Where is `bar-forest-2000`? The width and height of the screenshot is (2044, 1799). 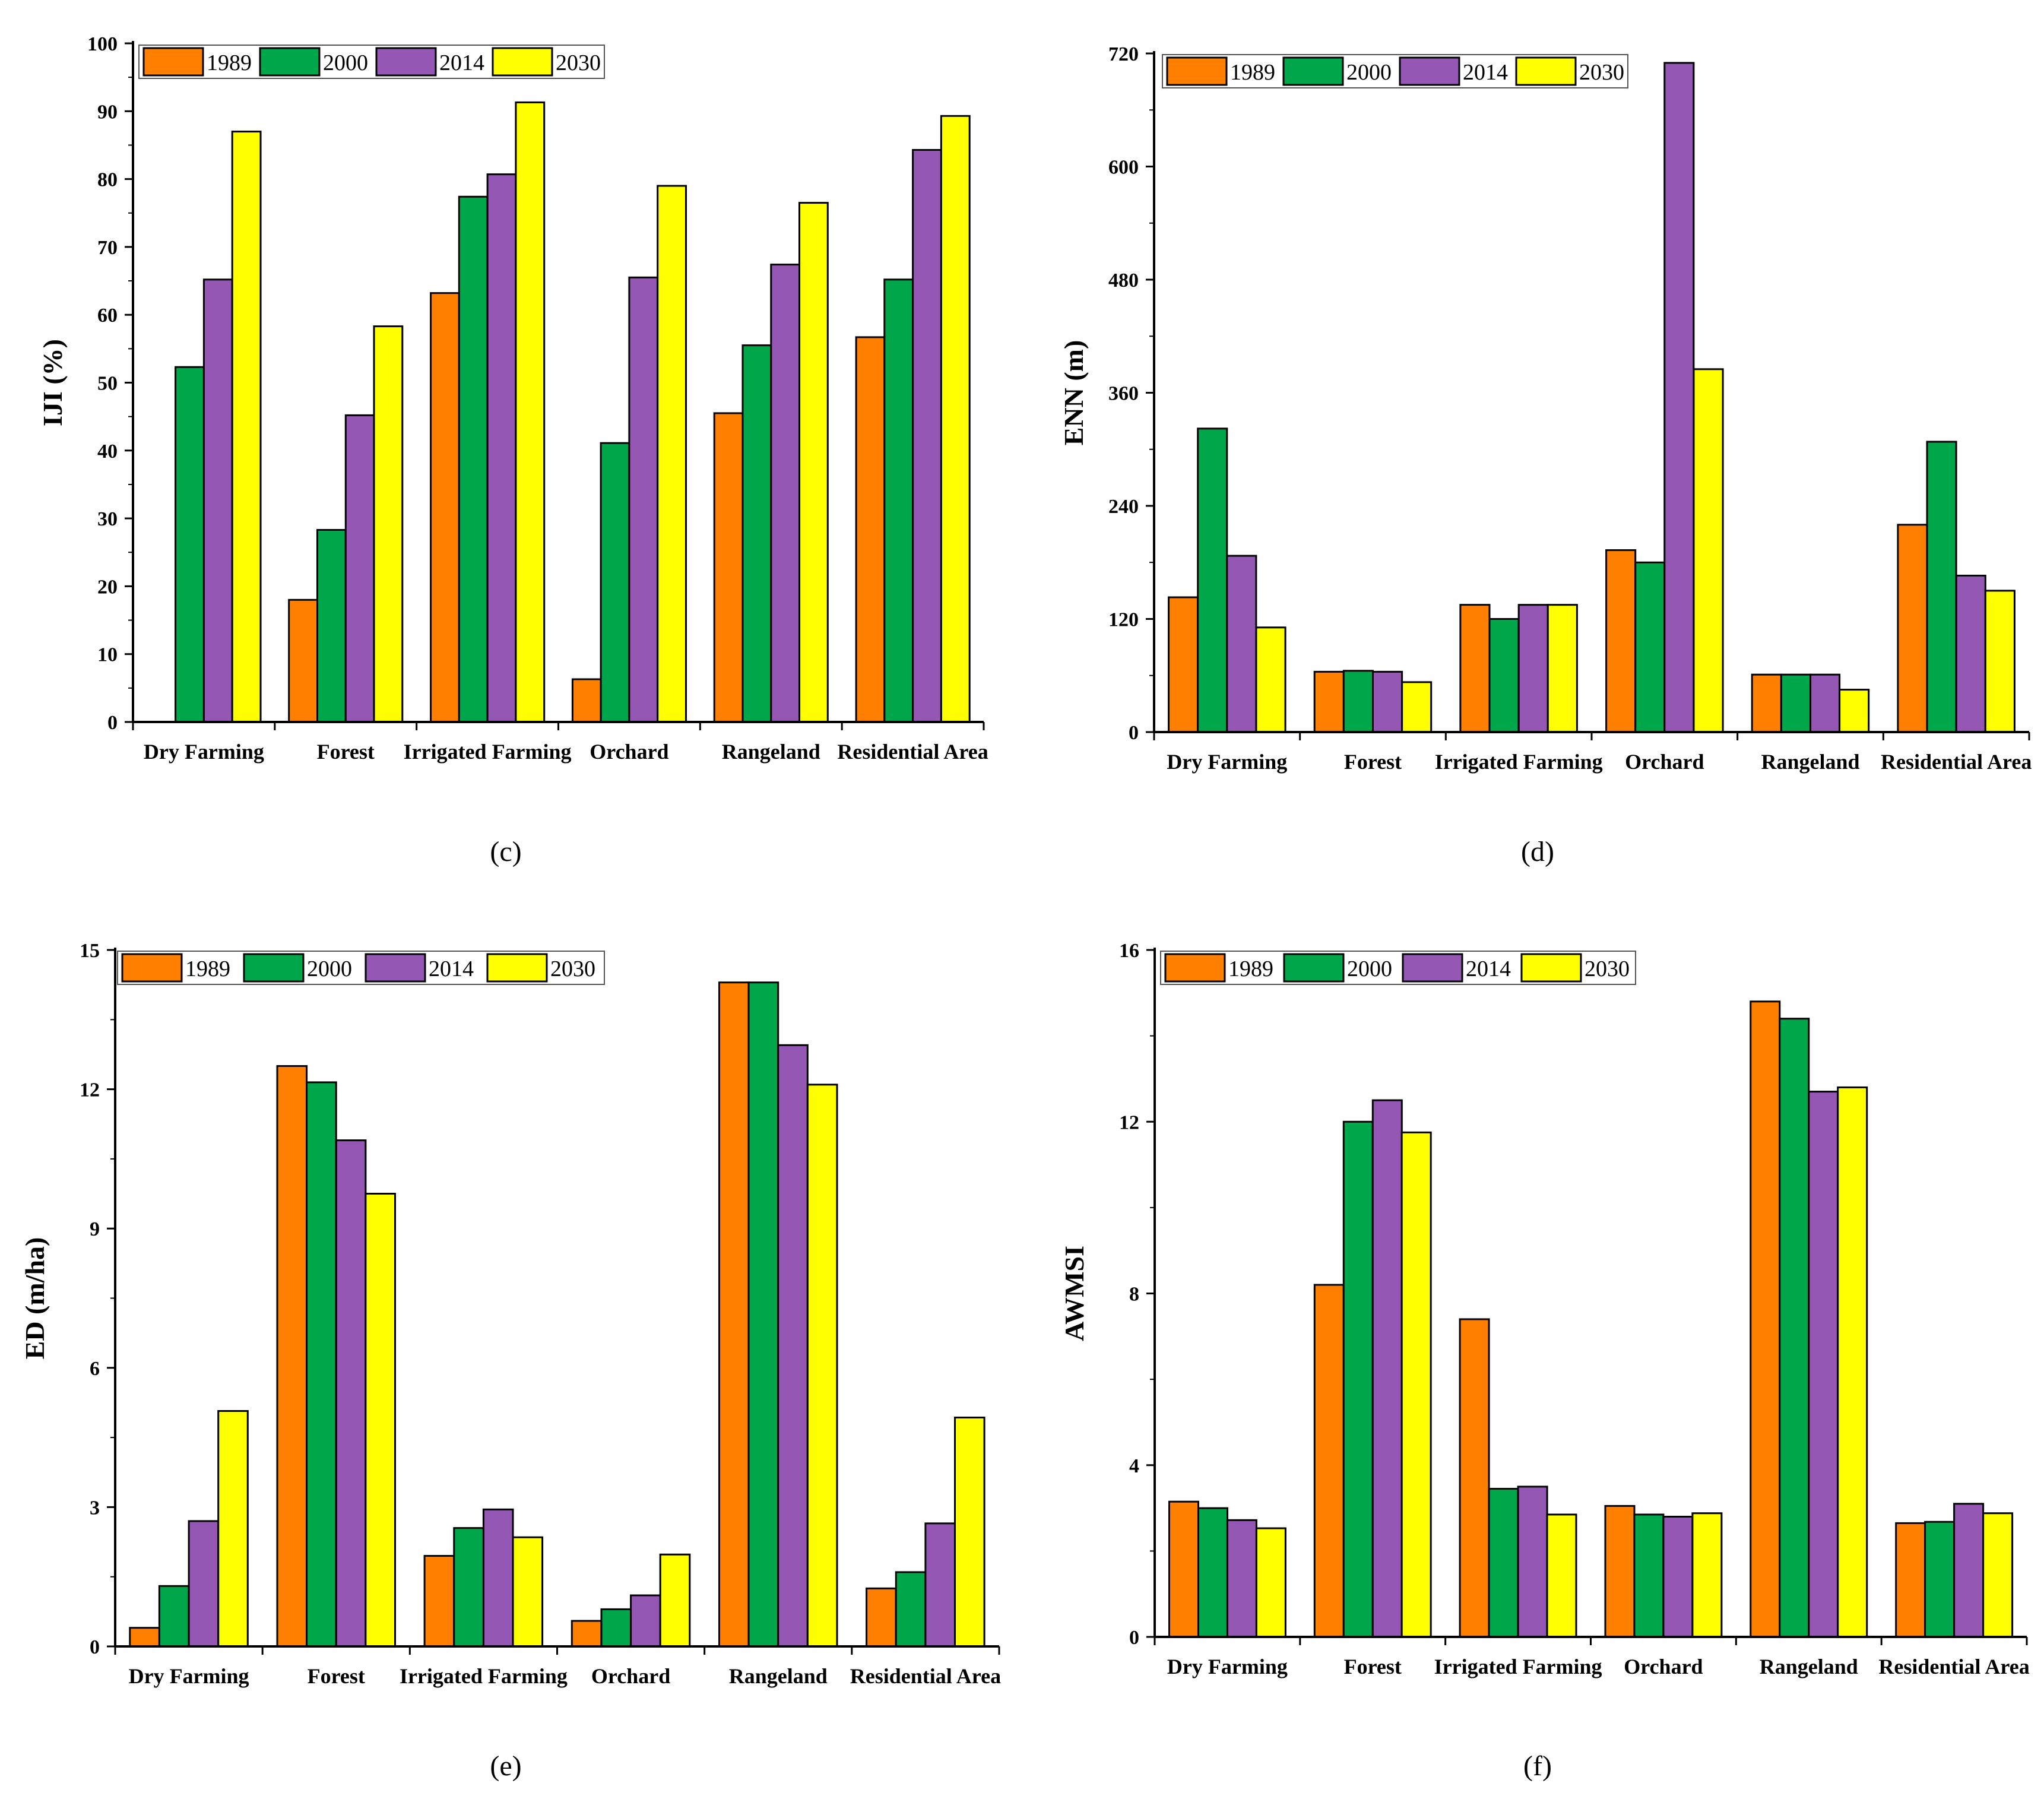 bar-forest-2000 is located at coordinates (1358, 1379).